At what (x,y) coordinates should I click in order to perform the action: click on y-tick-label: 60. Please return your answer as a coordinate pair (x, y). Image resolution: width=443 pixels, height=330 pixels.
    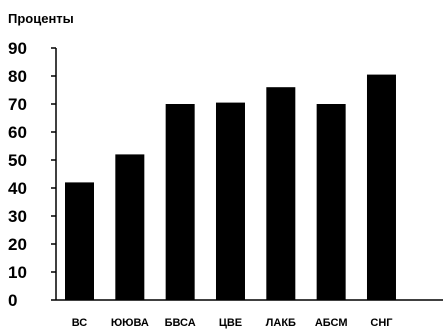
    Looking at the image, I should click on (17, 132).